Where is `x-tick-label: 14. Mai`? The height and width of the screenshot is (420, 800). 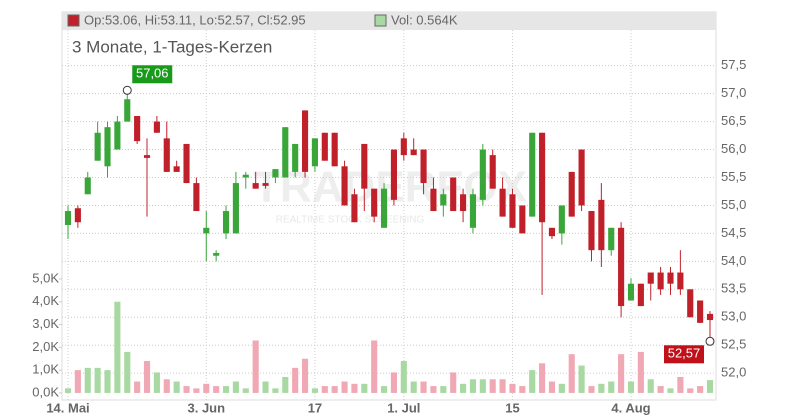
x-tick-label: 14. Mai is located at coordinates (67, 407).